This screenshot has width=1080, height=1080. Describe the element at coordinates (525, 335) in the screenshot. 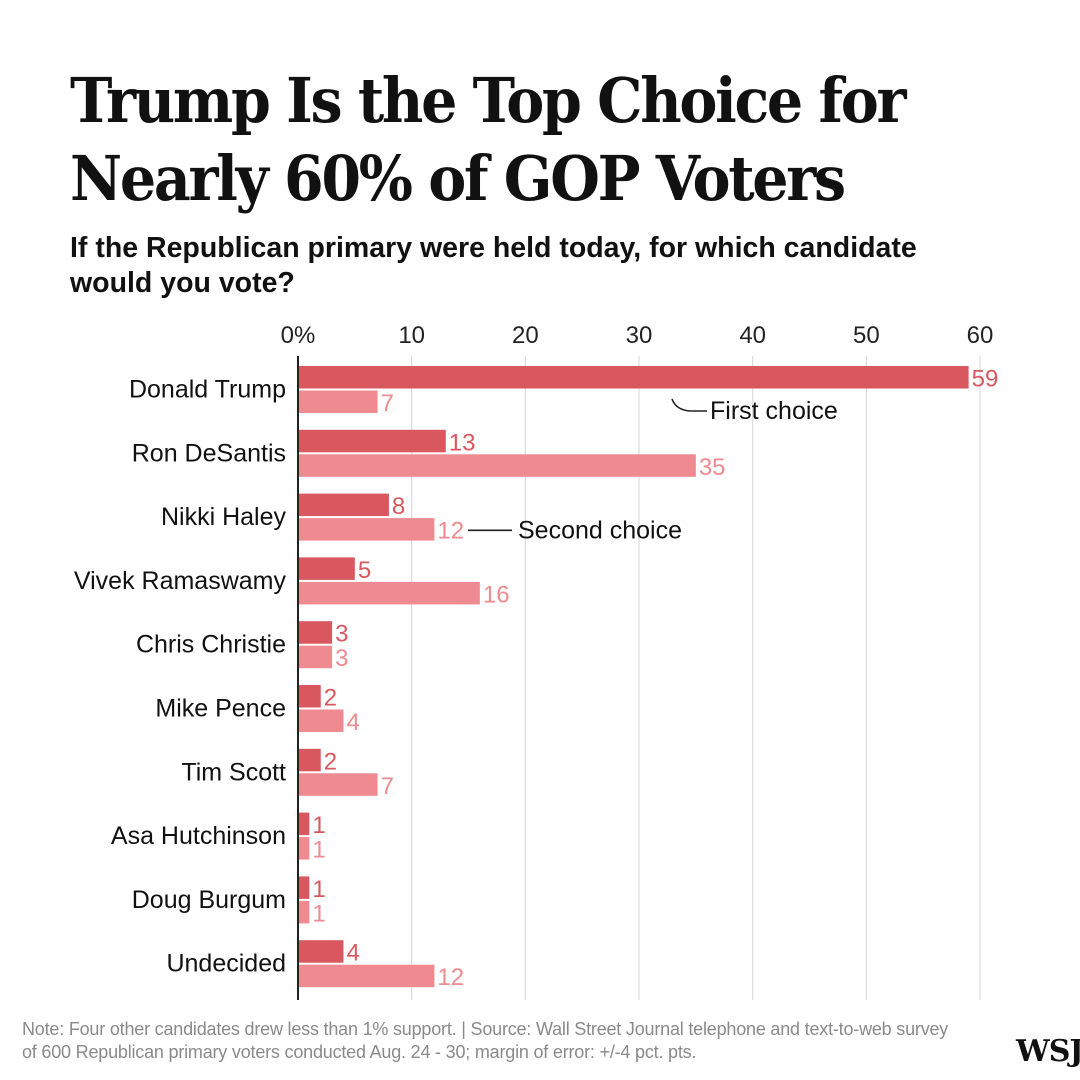

I see `x-tick-label: 20` at that location.